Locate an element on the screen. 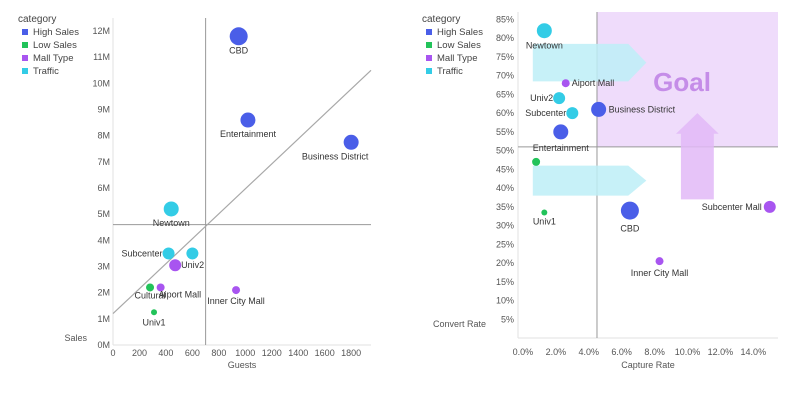 This screenshot has width=804, height=407. y-tick-label: 25% is located at coordinates (505, 244).